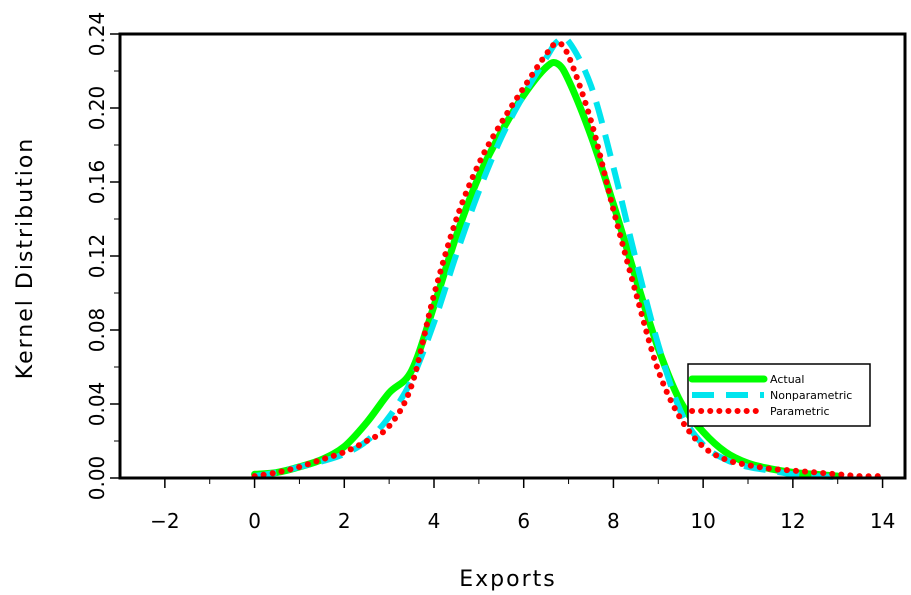  I want to click on y-tick-label: 0.04, so click(97, 404).